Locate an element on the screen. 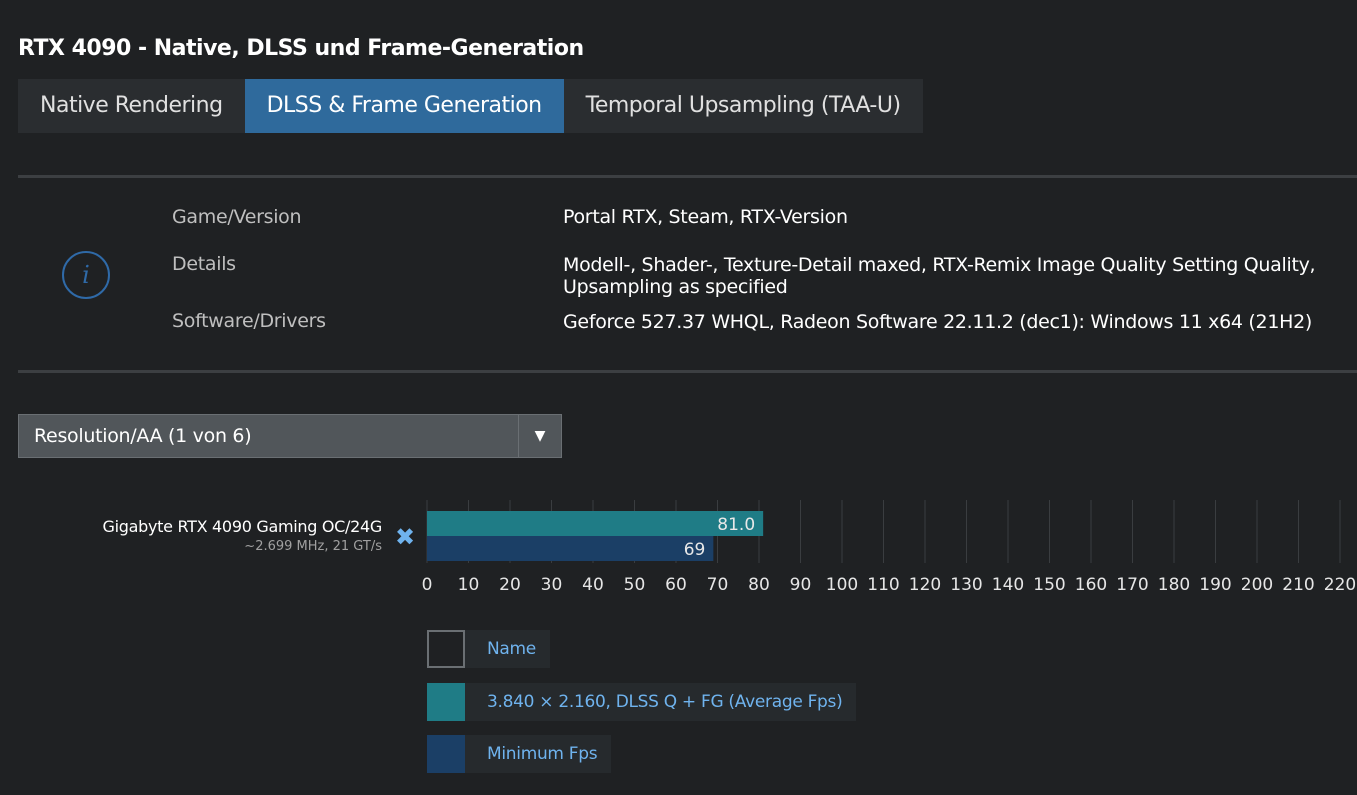 This screenshot has width=1357, height=795. legend-label-minimum-fps: Minimum Fps is located at coordinates (538, 754).